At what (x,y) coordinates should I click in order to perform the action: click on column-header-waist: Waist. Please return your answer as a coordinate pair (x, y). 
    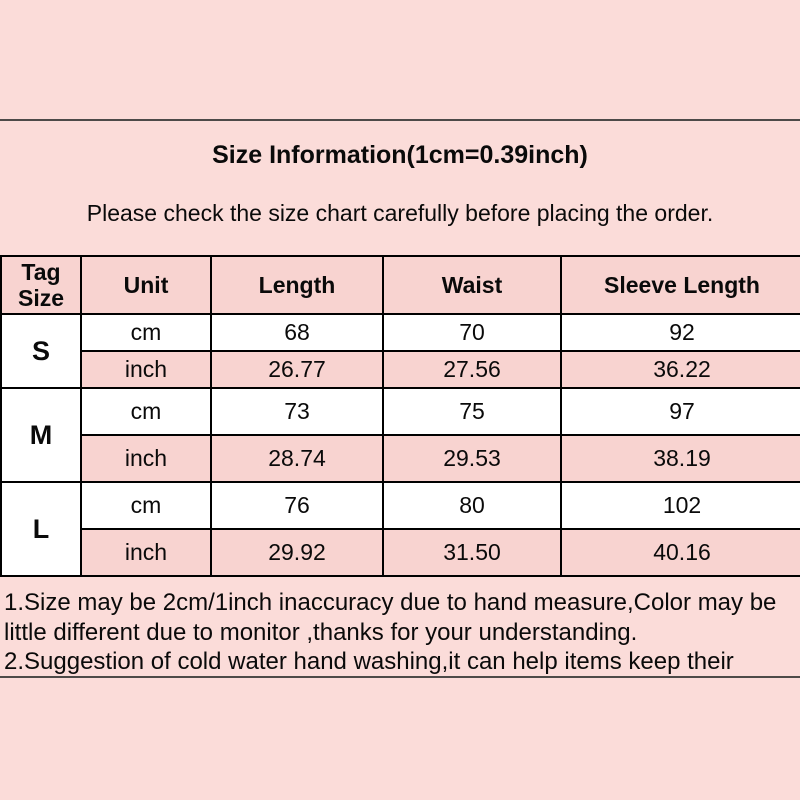
    Looking at the image, I should click on (472, 285).